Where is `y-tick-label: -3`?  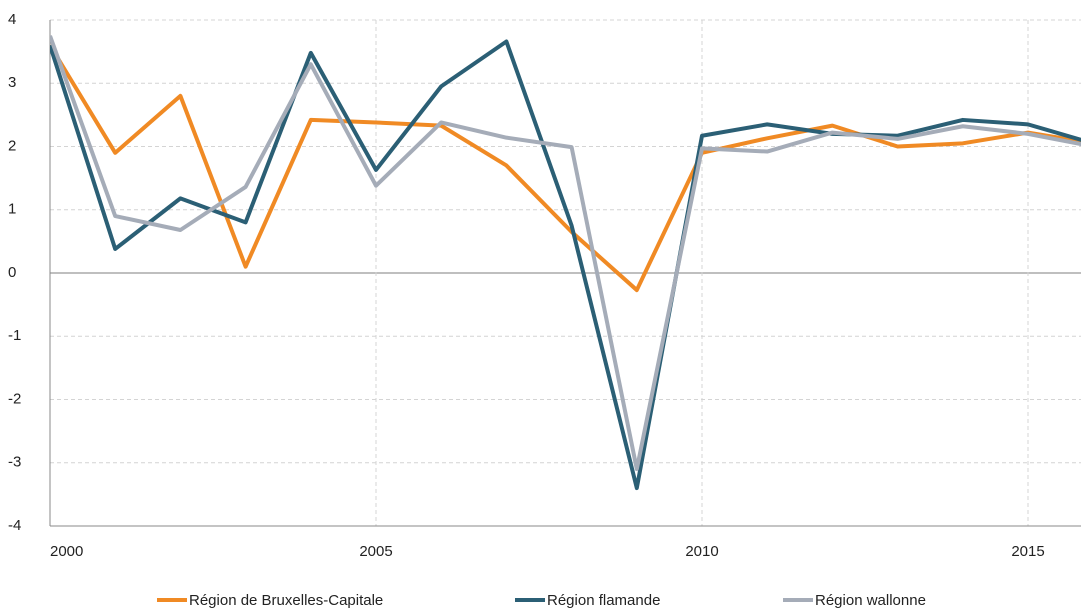
y-tick-label: -3 is located at coordinates (14, 462).